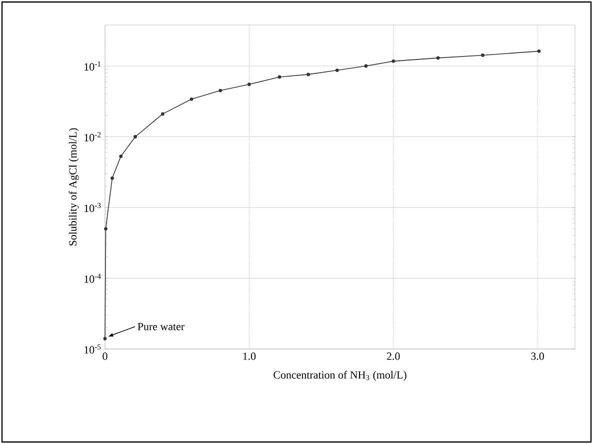 Image resolution: width=593 pixels, height=444 pixels. What do you see at coordinates (340, 375) in the screenshot?
I see `x-axis-title: Concentration of NH$_{3}$ (mol/L)` at bounding box center [340, 375].